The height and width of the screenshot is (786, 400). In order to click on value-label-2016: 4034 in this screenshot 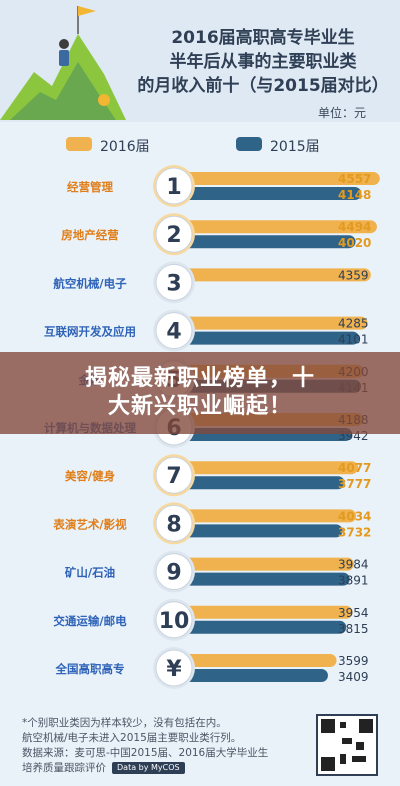, I will do `click(354, 516)`.